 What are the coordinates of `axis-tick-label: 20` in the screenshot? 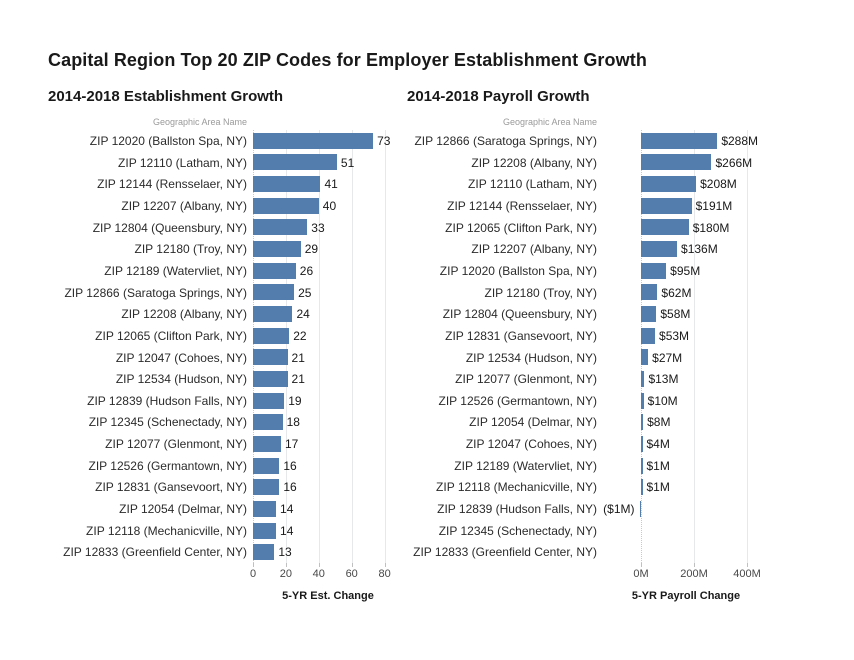 It's located at (286, 574).